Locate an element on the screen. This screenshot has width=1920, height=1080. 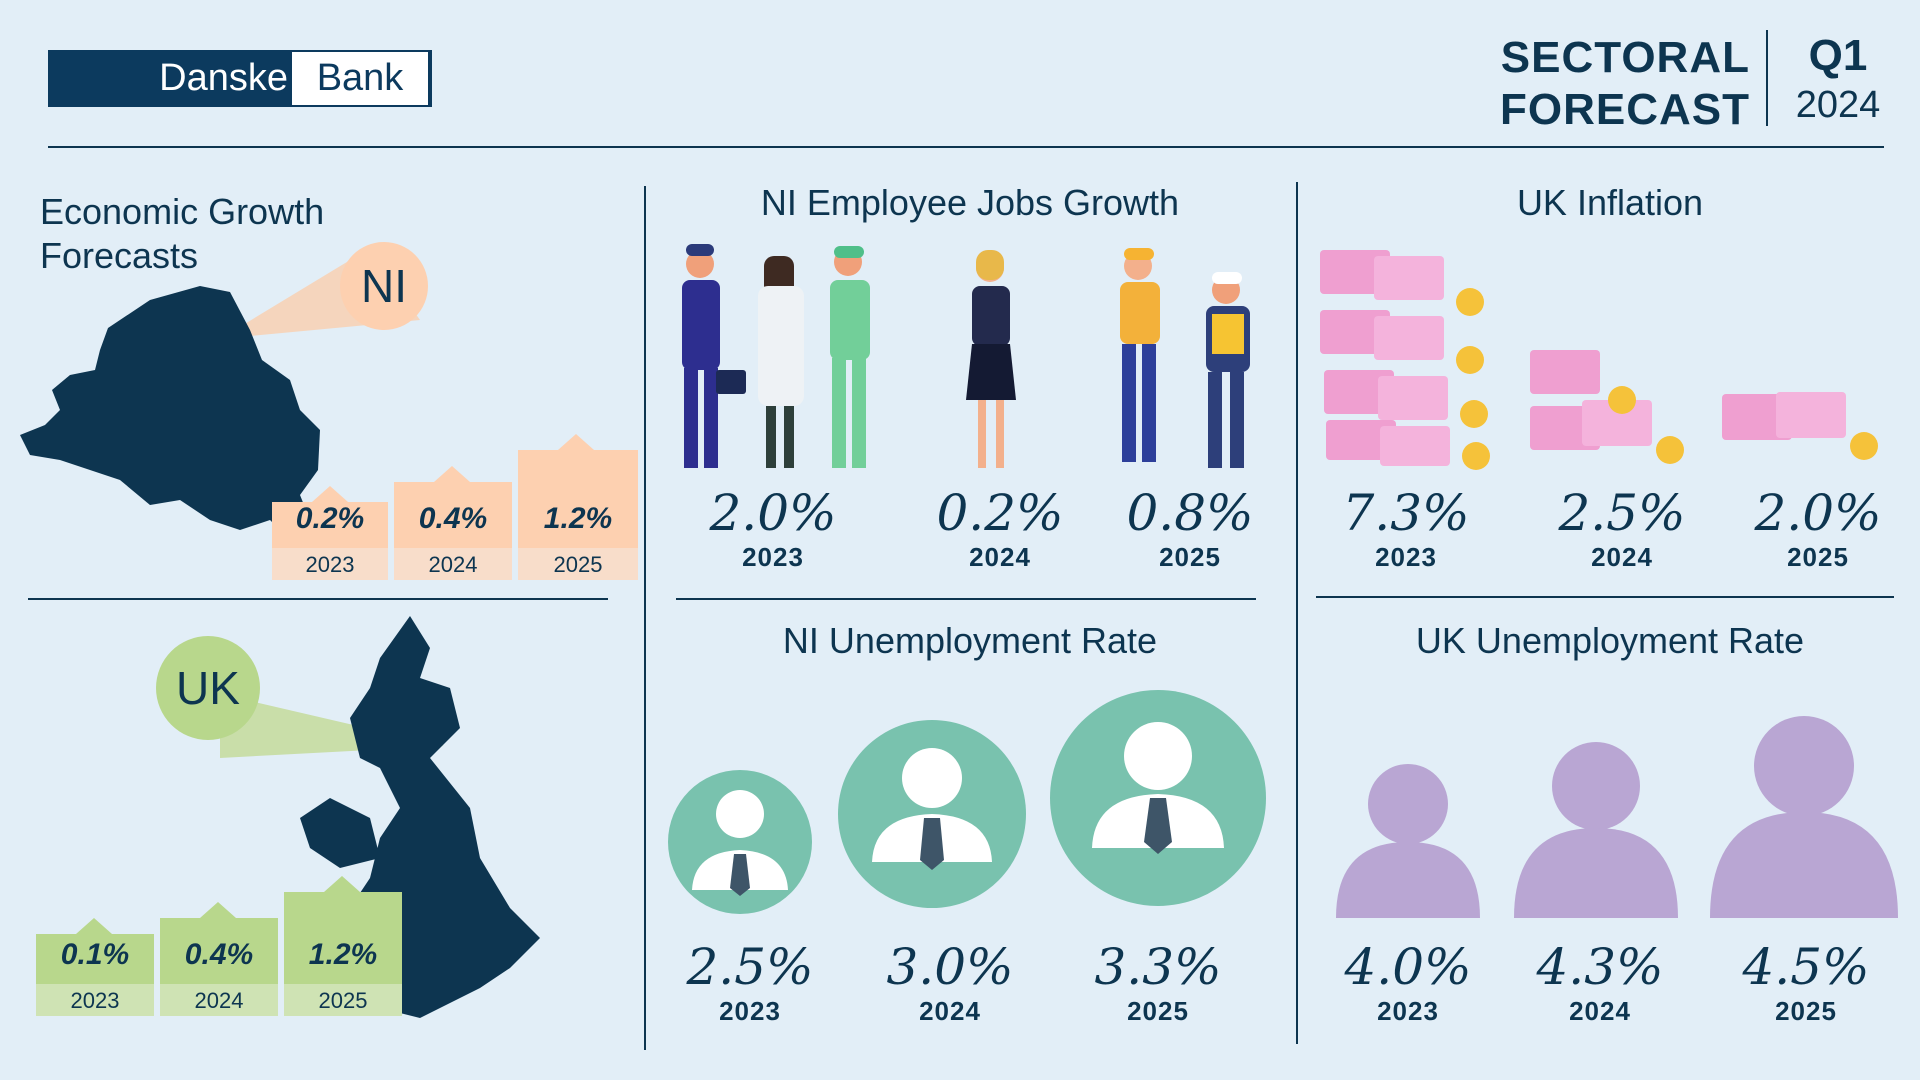
report-title: SECTORAL FORECAST is located at coordinates (1625, 84).